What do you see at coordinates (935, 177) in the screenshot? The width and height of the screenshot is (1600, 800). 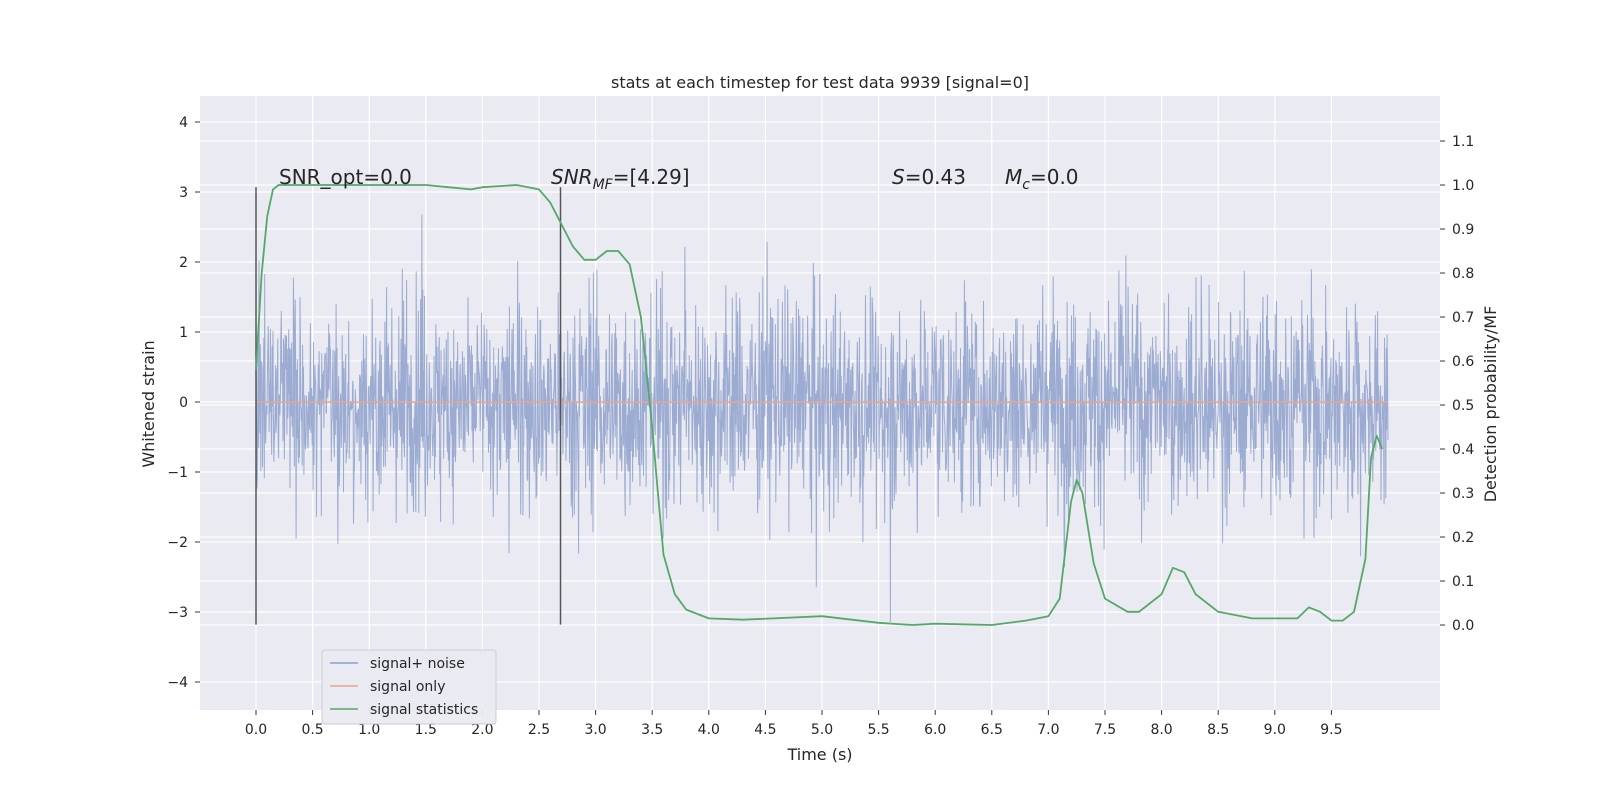 I see `annotation-s-value: =0.43` at bounding box center [935, 177].